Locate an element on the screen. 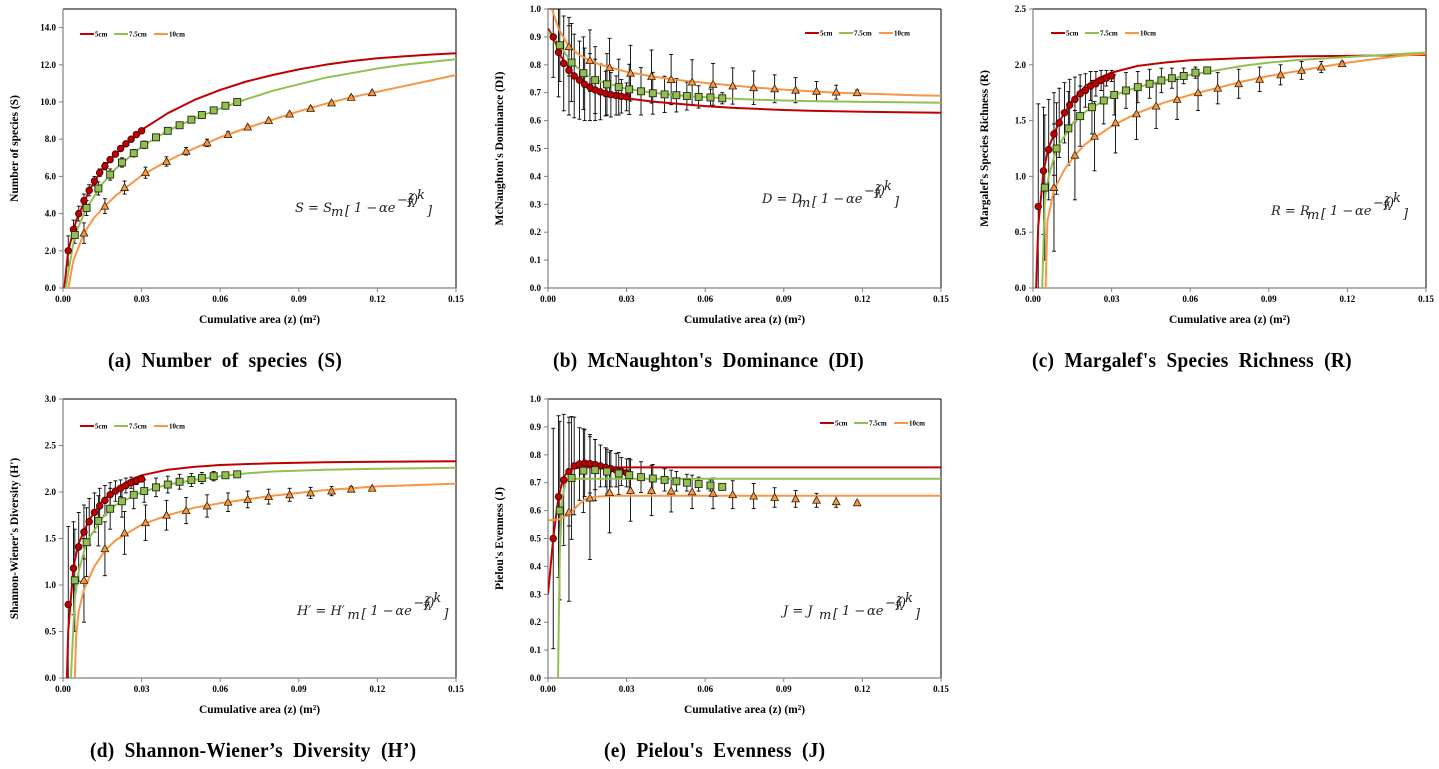  y-tick-label: 0.5 is located at coordinates (536, 149).